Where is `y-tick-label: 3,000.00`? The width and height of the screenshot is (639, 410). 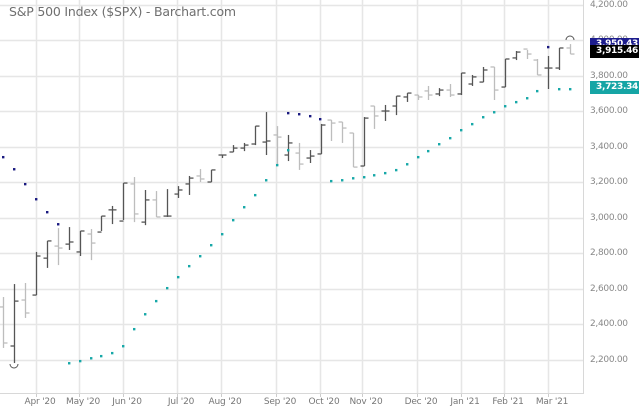
y-tick-label: 3,000.00 is located at coordinates (609, 217).